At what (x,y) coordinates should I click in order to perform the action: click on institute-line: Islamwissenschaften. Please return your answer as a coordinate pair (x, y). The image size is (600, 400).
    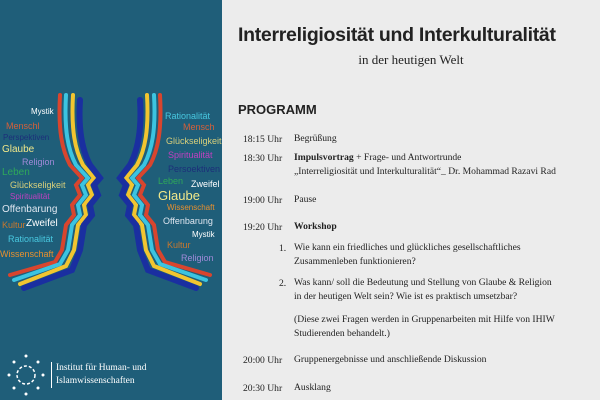
    Looking at the image, I should click on (95, 381).